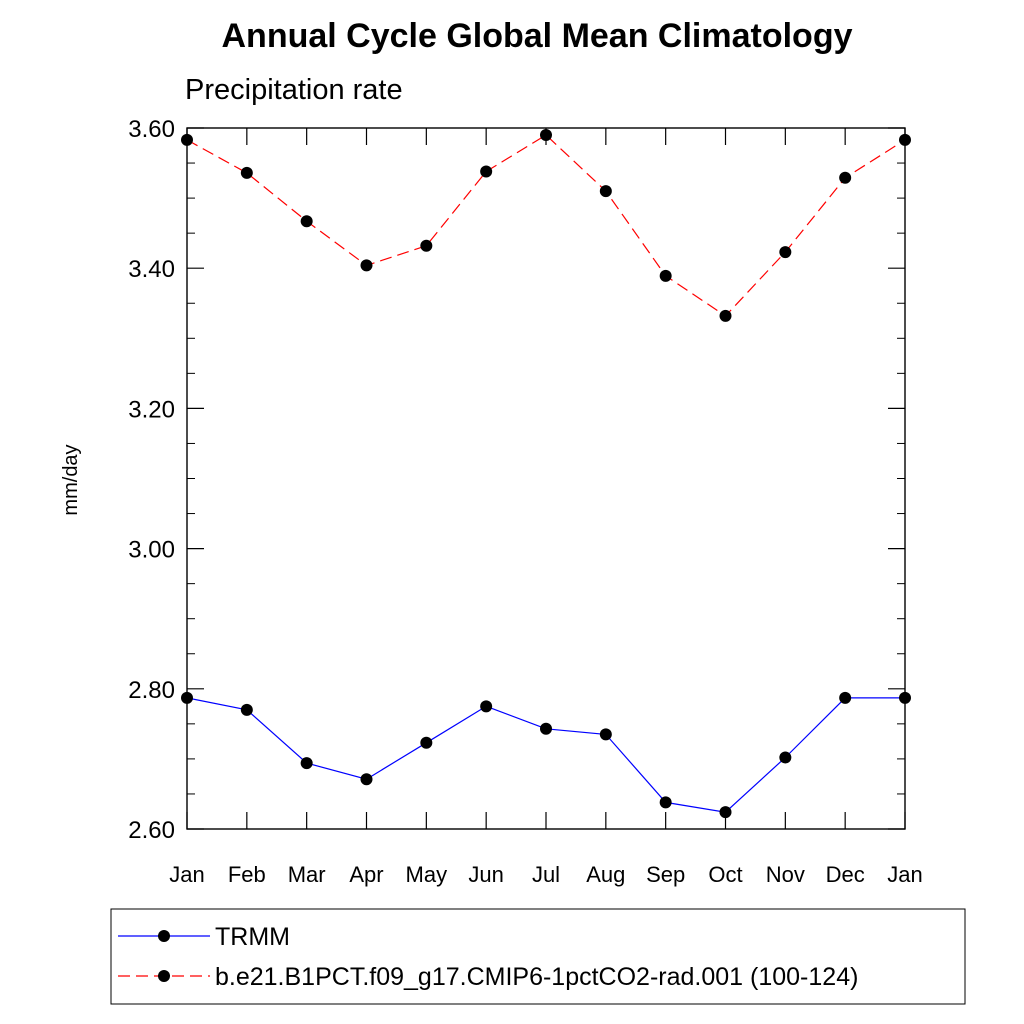 The image size is (1024, 1024). I want to click on x-tick-label: Jul, so click(546, 874).